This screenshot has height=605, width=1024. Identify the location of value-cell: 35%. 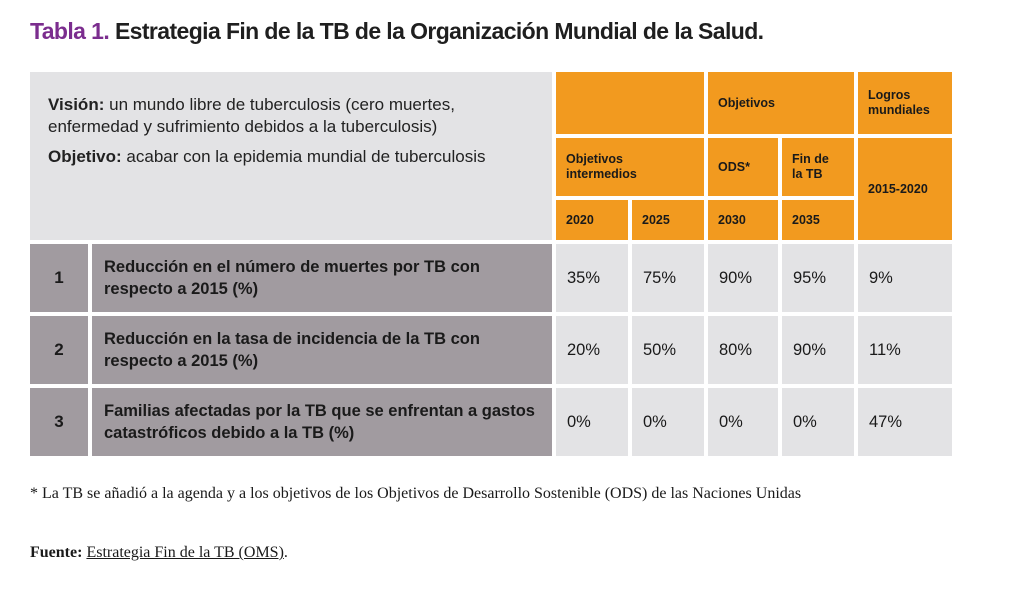
(592, 278).